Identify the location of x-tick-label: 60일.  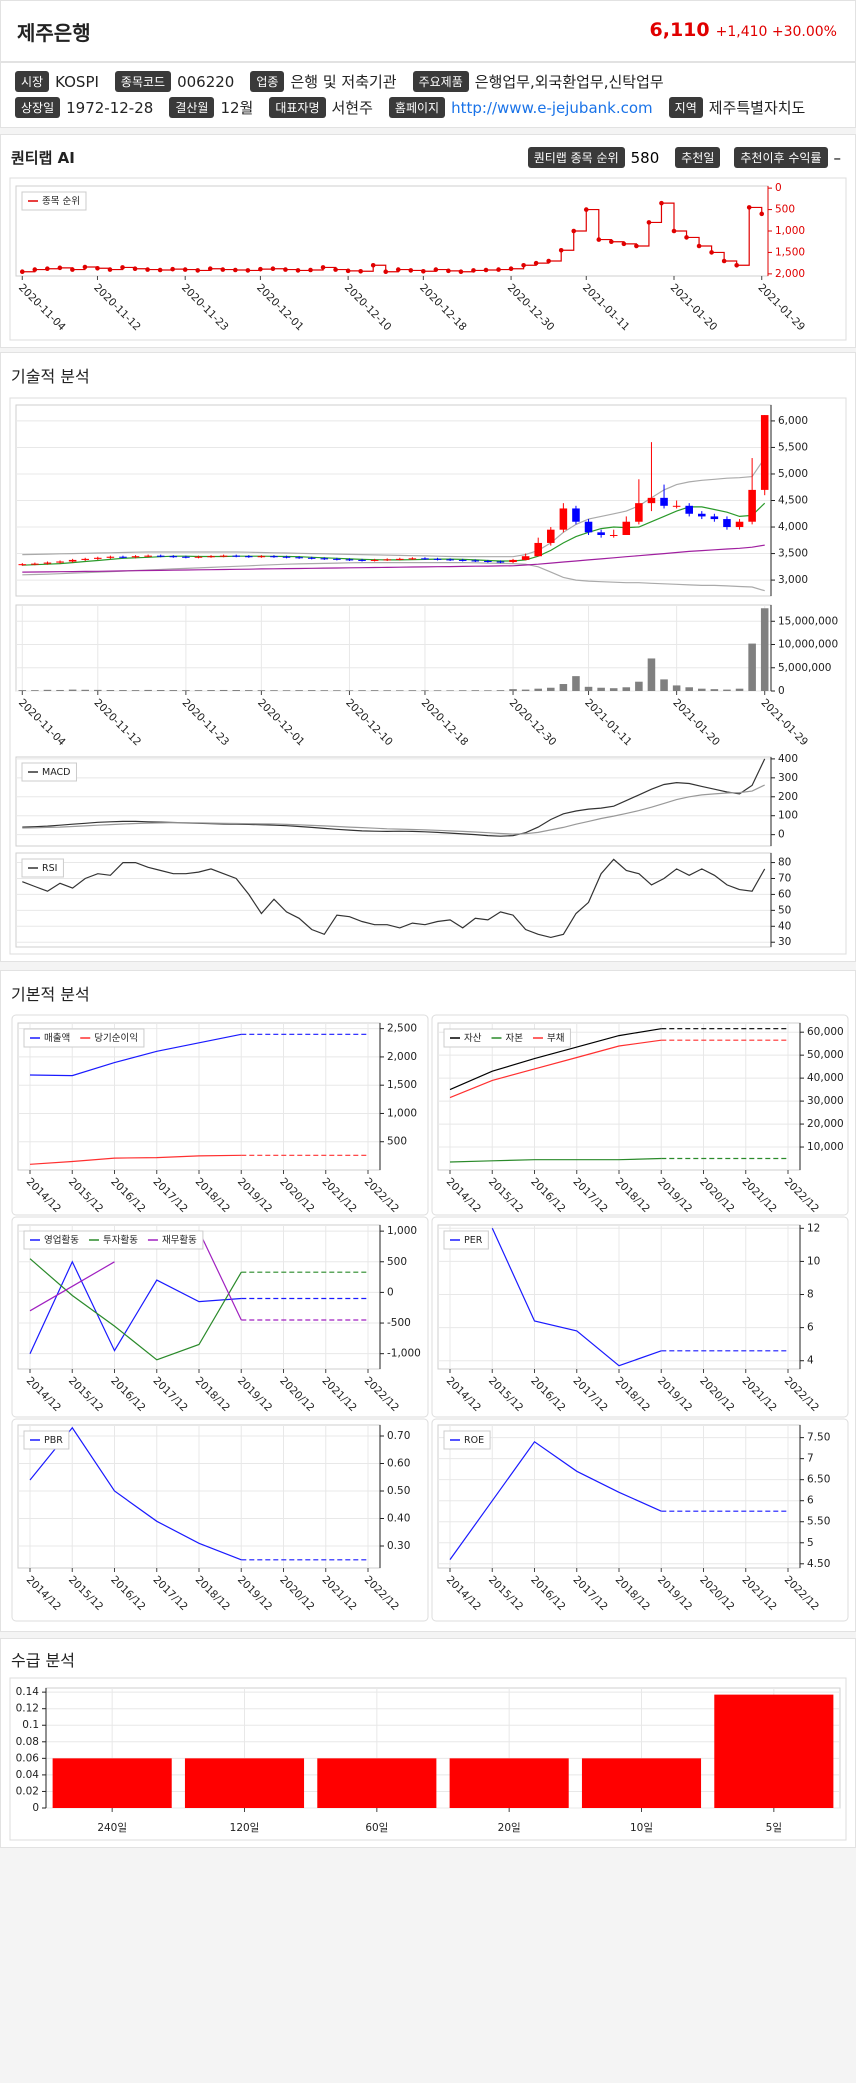
(376, 1827).